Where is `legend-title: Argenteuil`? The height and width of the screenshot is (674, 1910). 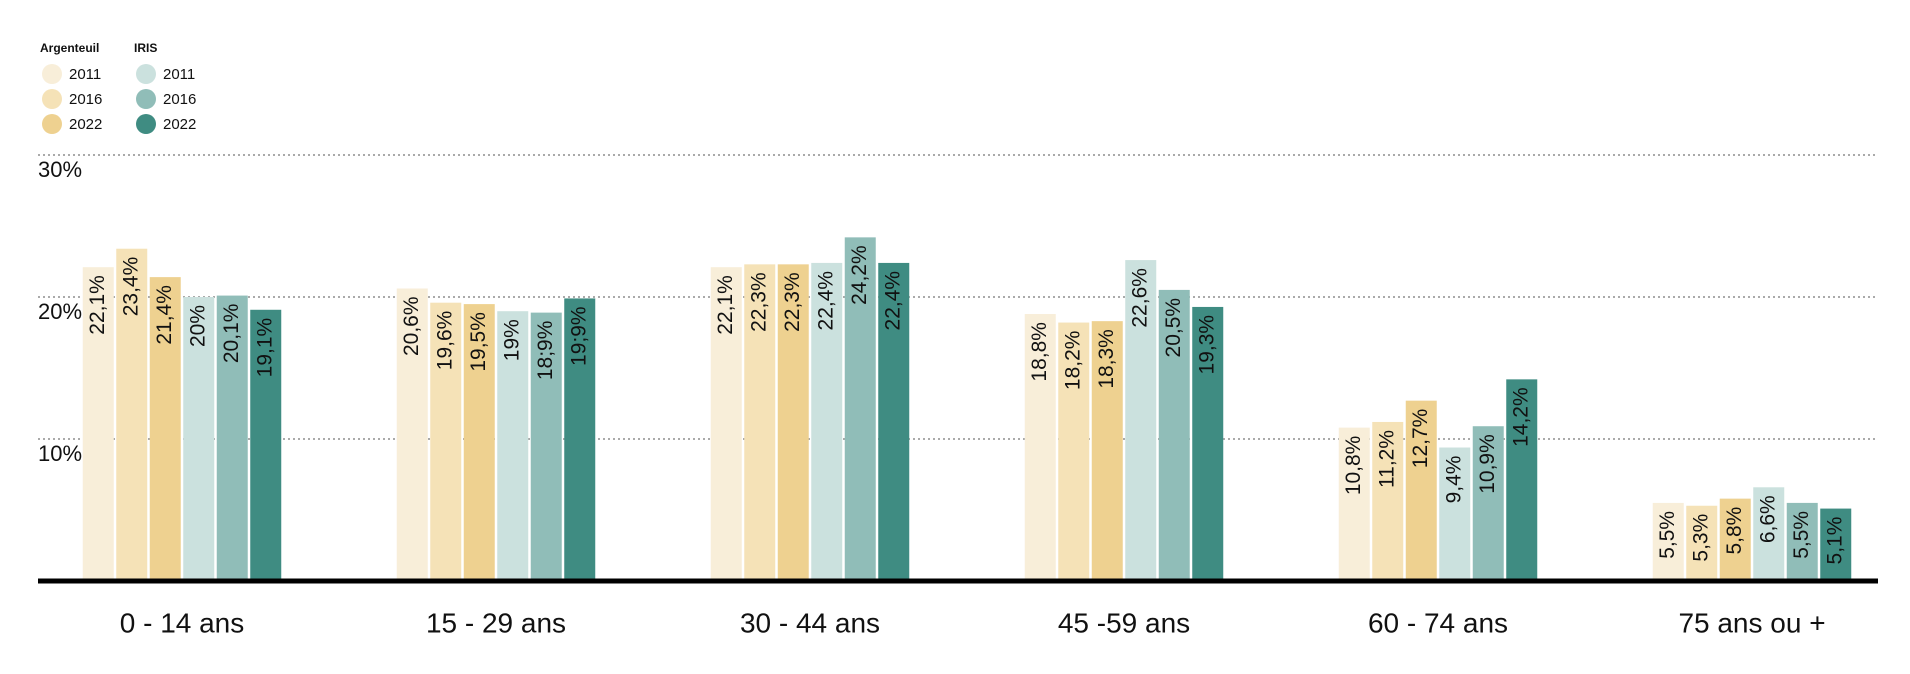
legend-title: Argenteuil is located at coordinates (69, 48).